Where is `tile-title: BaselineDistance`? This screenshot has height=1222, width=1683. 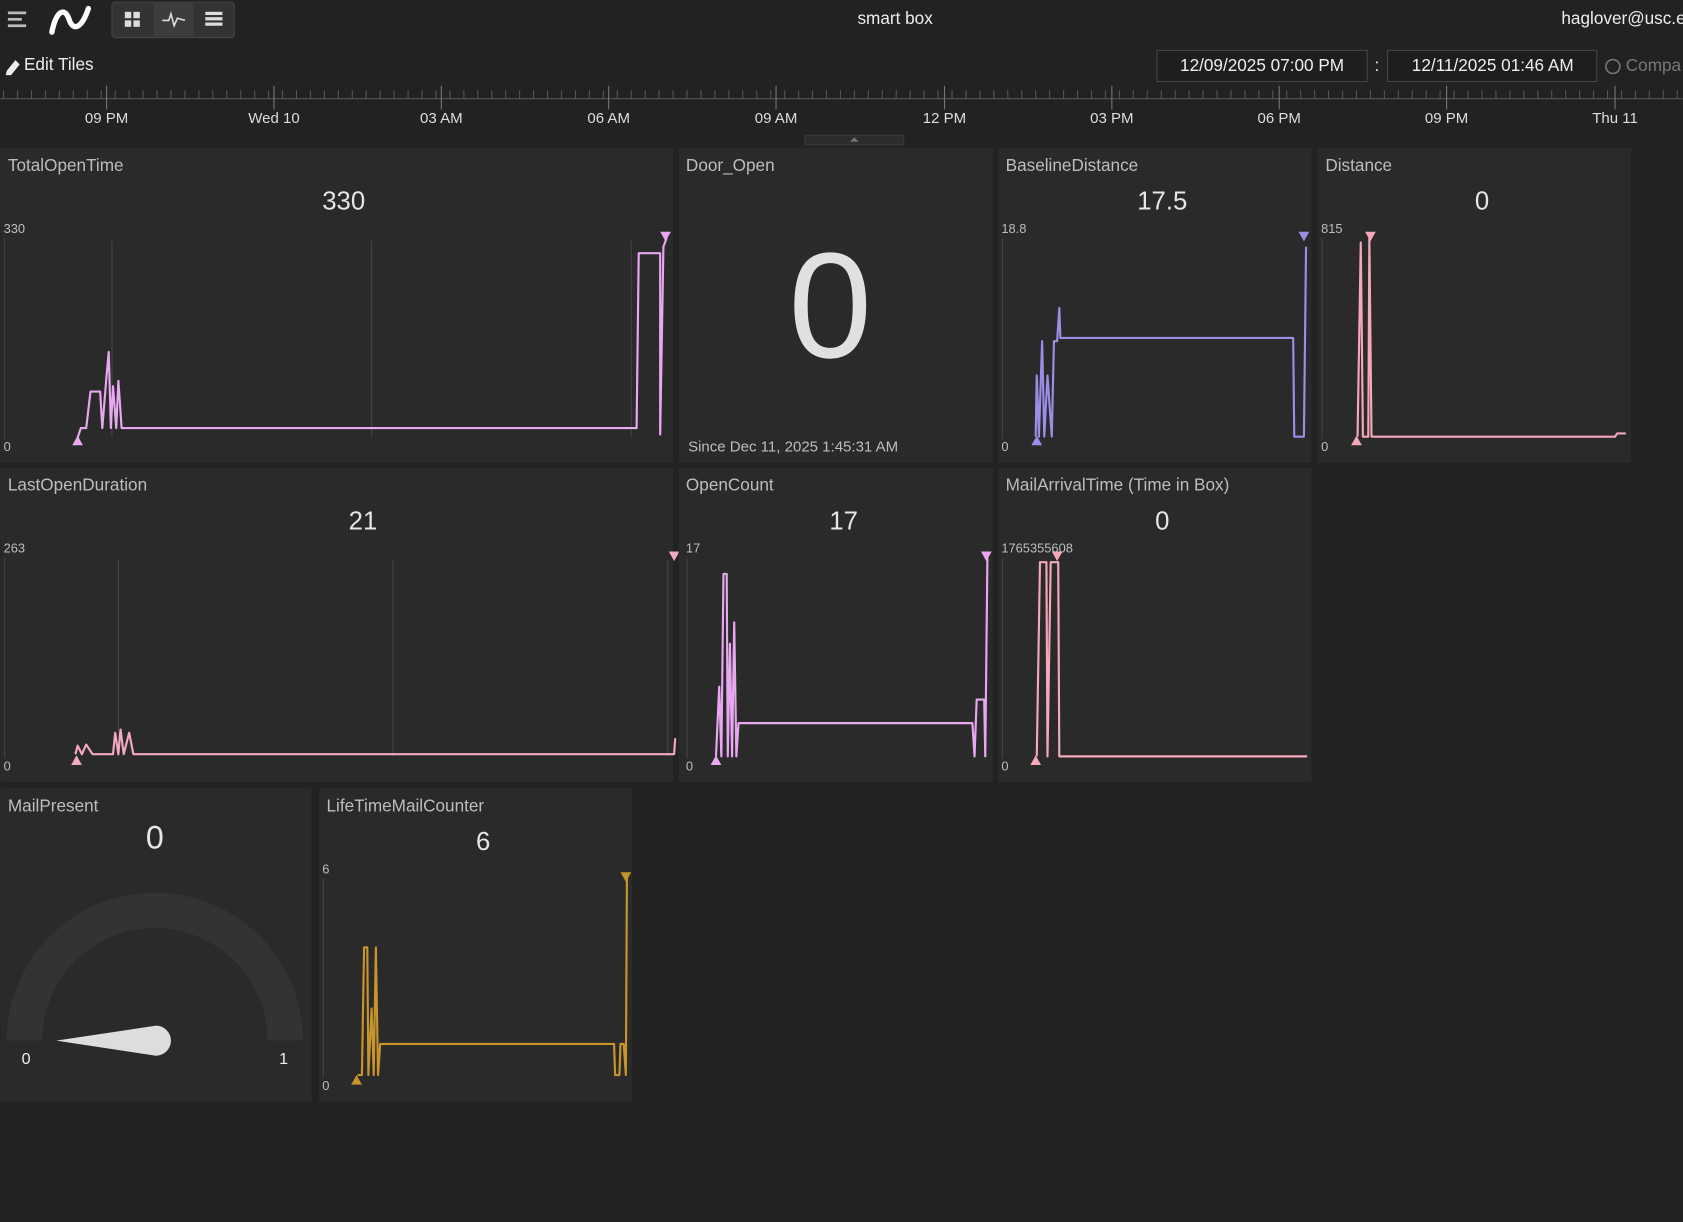
tile-title: BaselineDistance is located at coordinates (1072, 165).